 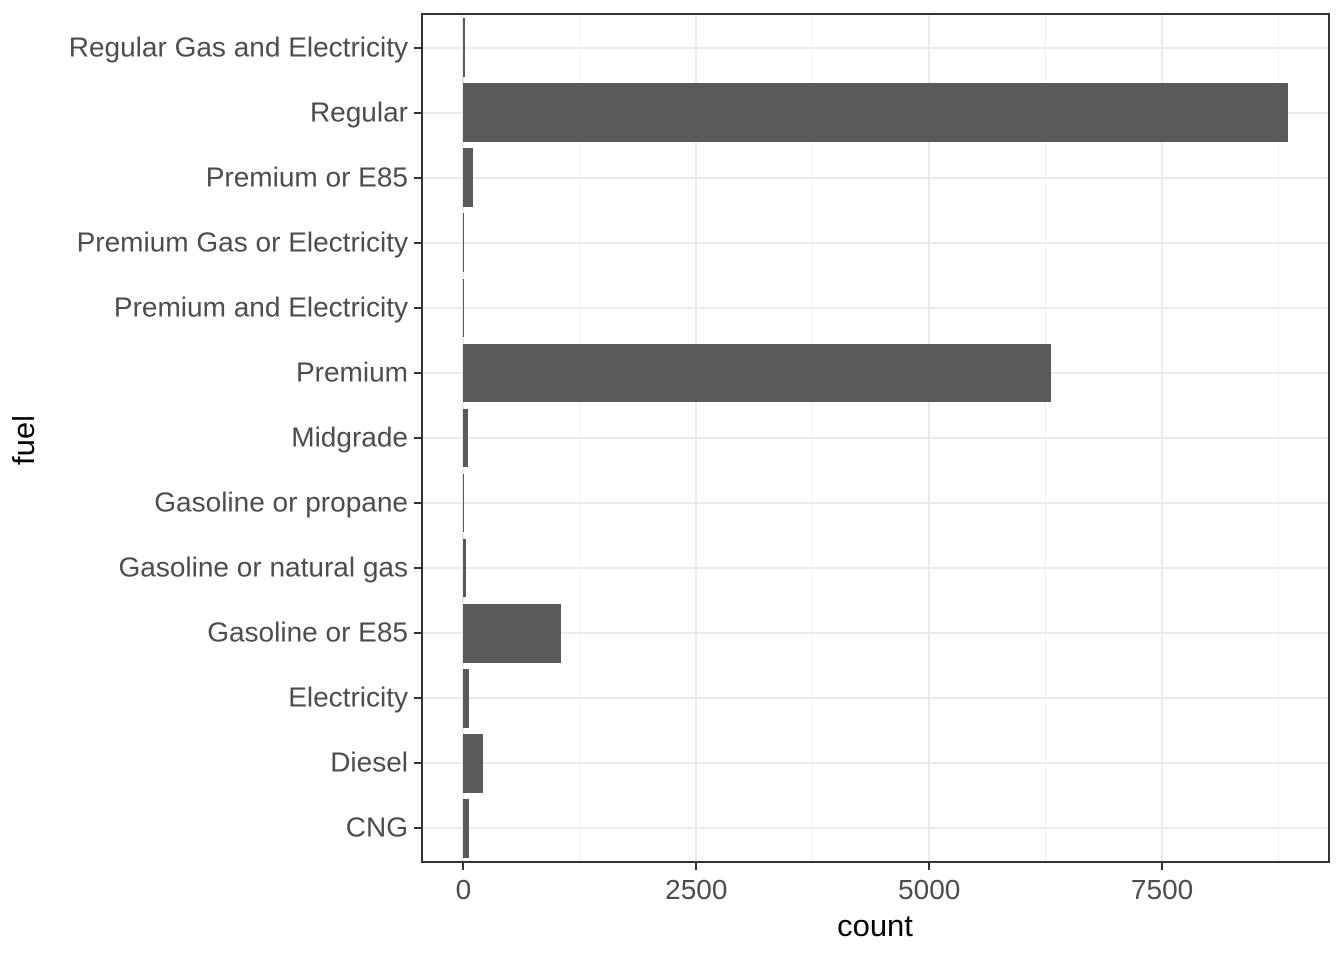 What do you see at coordinates (376, 827) in the screenshot?
I see `y-axis-category-label: CNG` at bounding box center [376, 827].